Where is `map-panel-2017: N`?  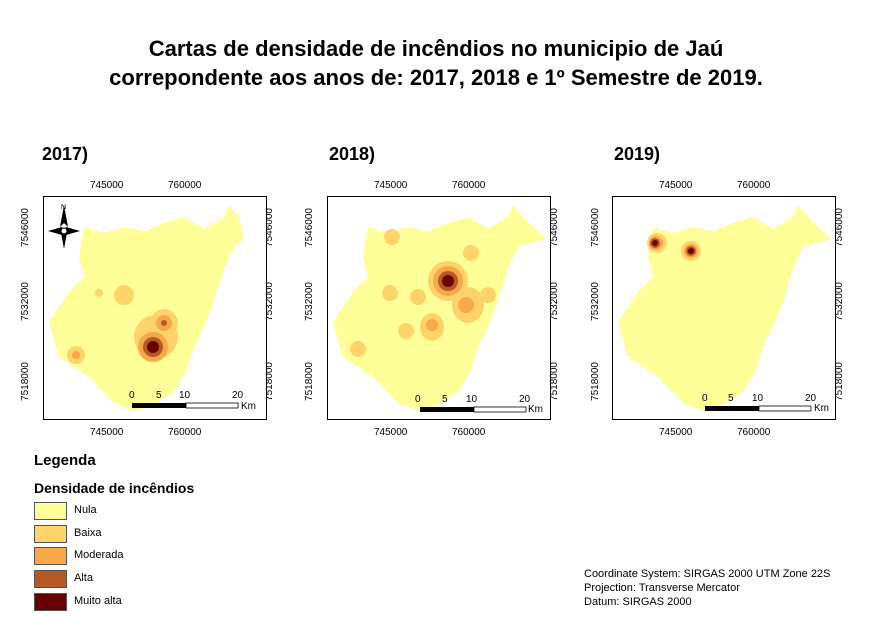 map-panel-2017: N is located at coordinates (155, 308).